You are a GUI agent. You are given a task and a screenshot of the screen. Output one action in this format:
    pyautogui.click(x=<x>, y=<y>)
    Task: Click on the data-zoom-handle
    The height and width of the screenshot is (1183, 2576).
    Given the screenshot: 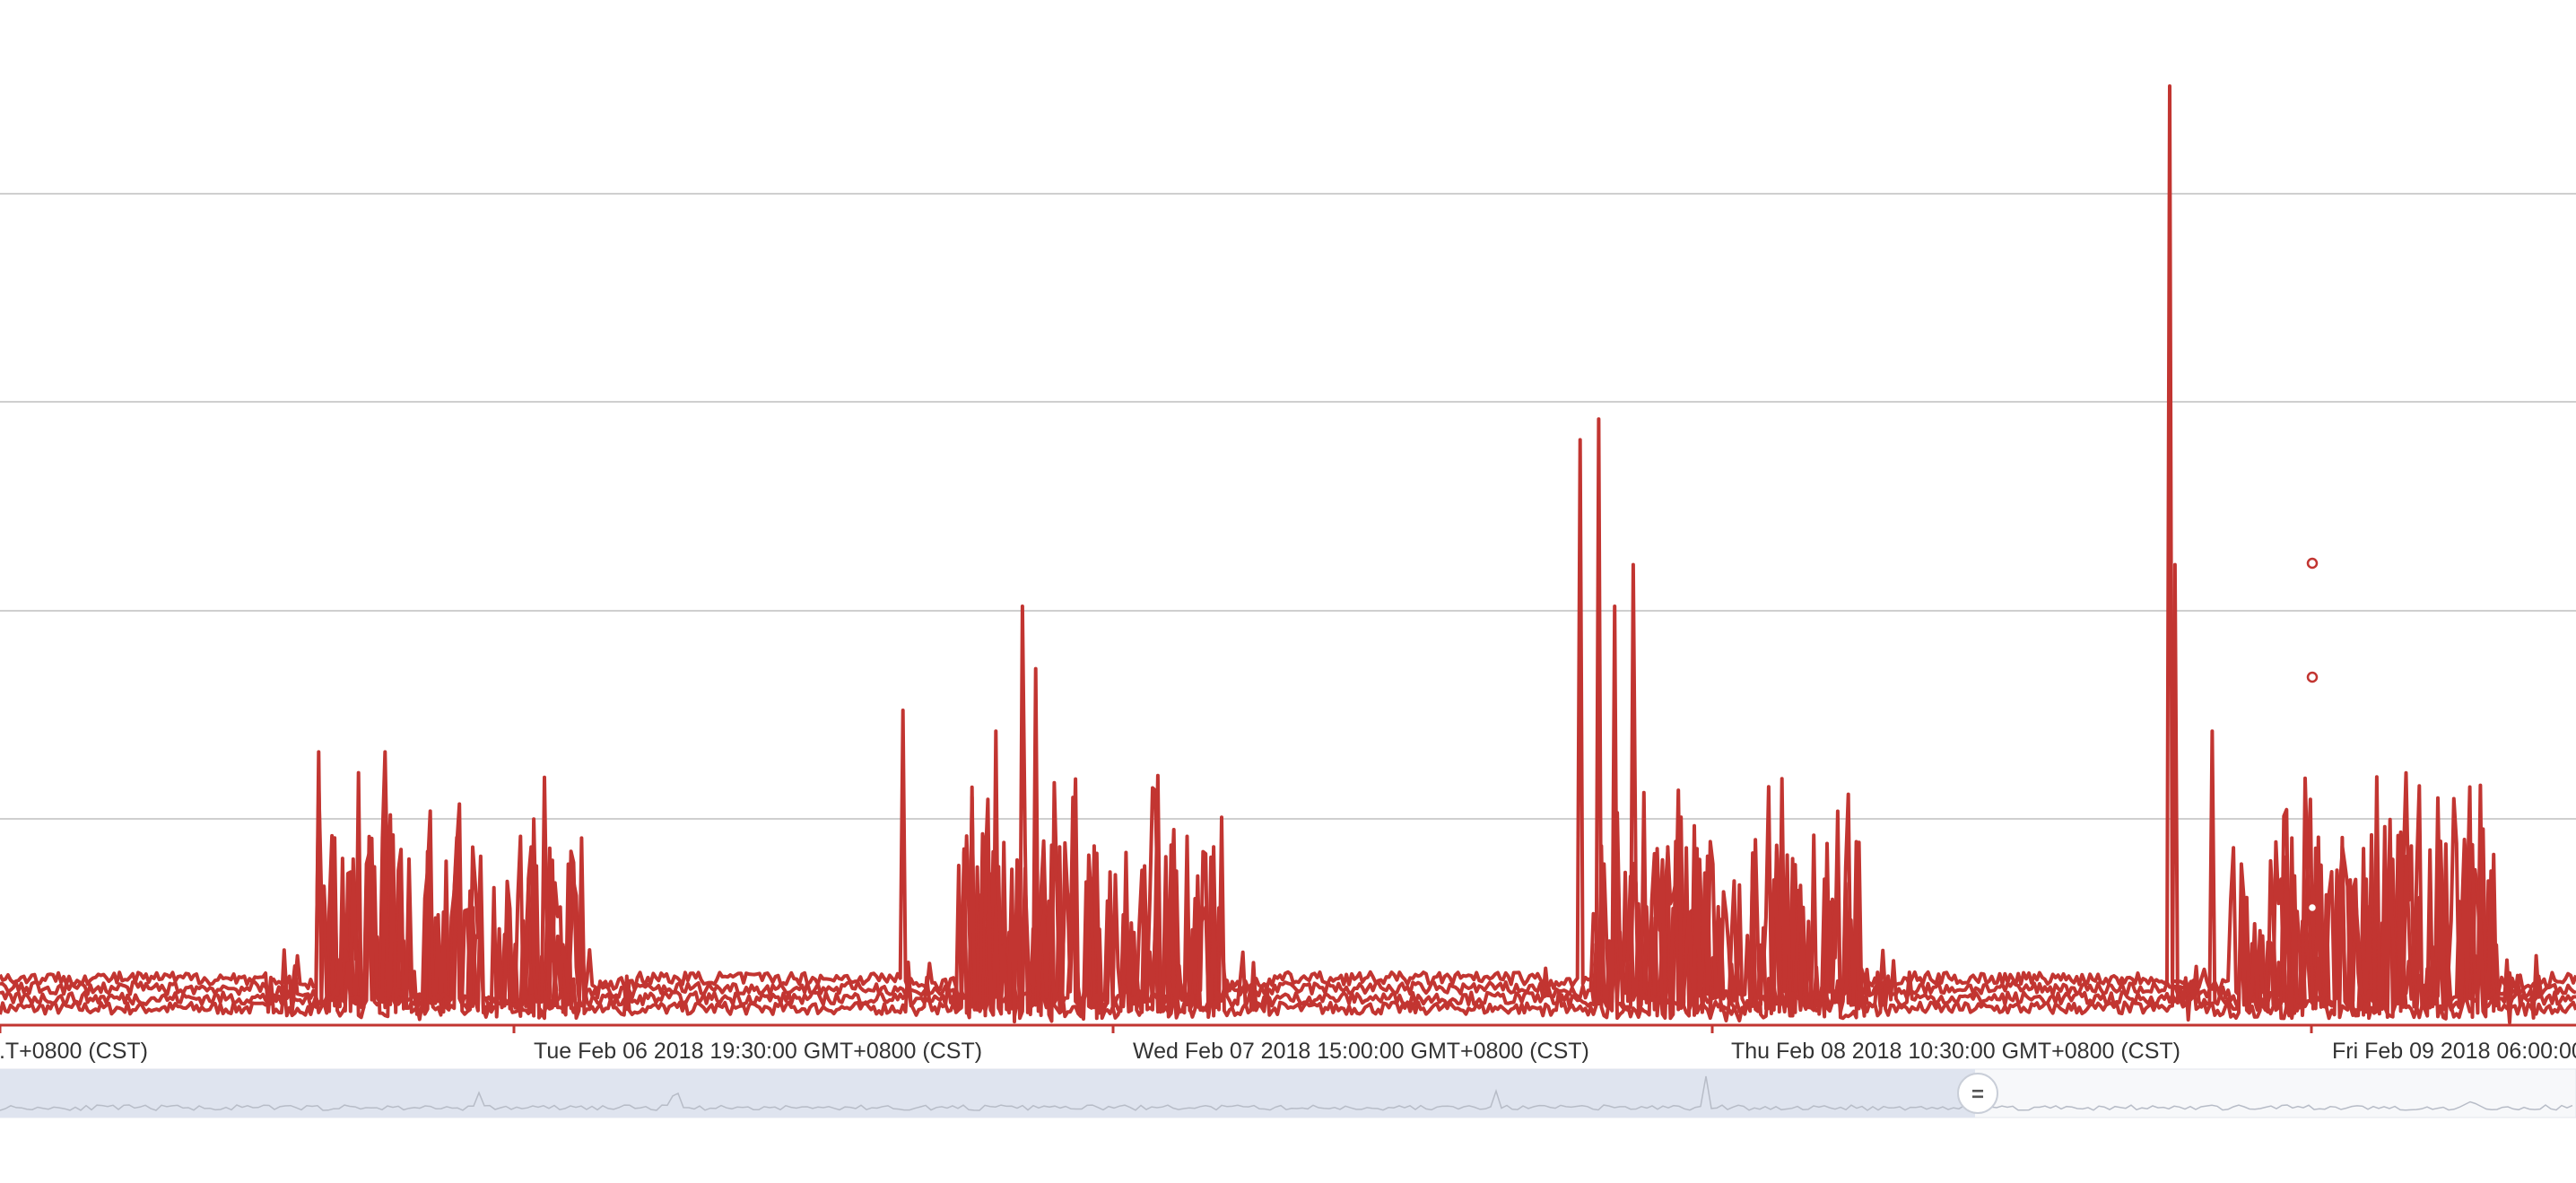 What is the action you would take?
    pyautogui.click(x=1977, y=1093)
    